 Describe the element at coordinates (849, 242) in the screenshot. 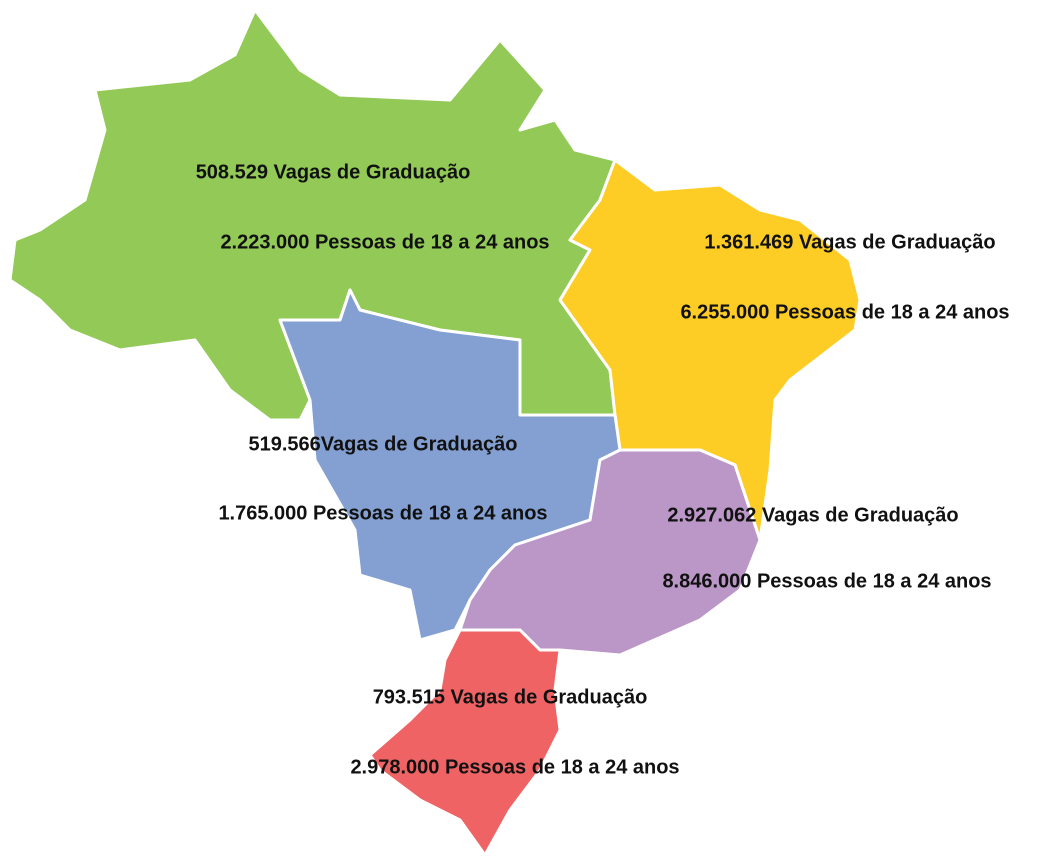

I see `region-label: 1.361.469 Vagas de Graduação` at that location.